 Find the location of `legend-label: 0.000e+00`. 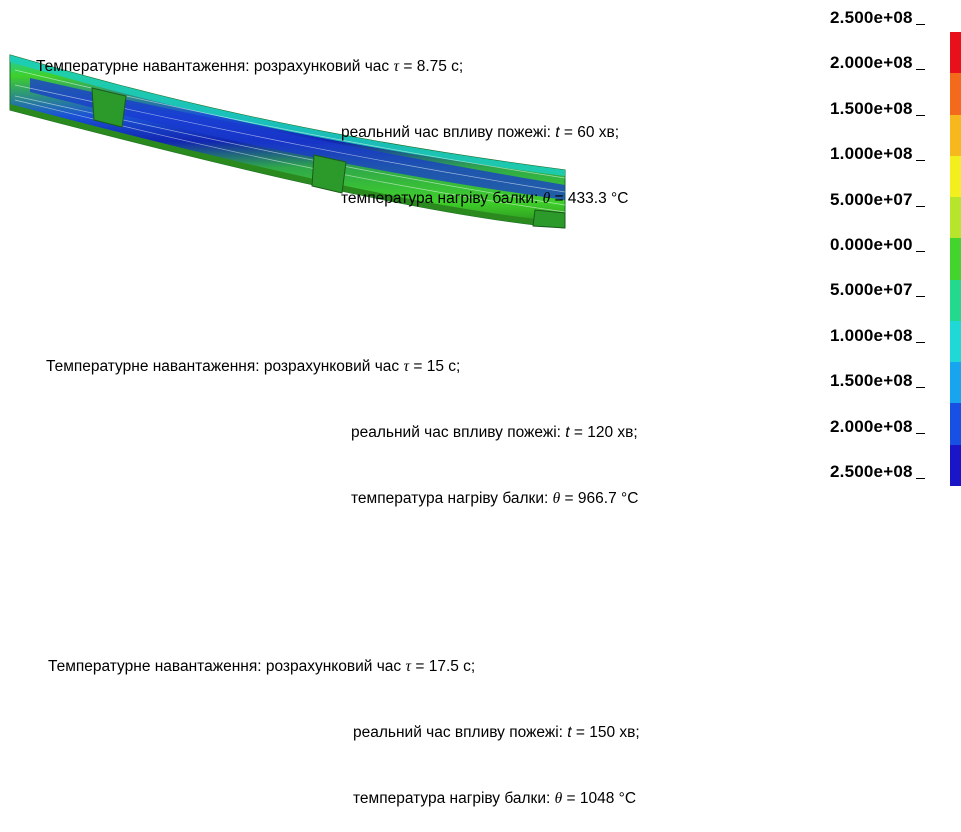

legend-label: 0.000e+00 is located at coordinates (877, 245).